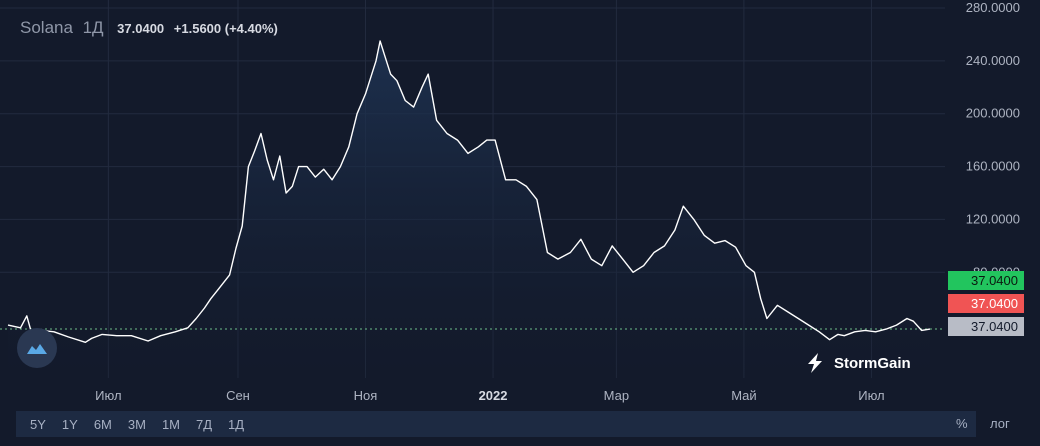 This screenshot has width=1040, height=446. What do you see at coordinates (815, 363) in the screenshot?
I see `stormgain-bolt-icon` at bounding box center [815, 363].